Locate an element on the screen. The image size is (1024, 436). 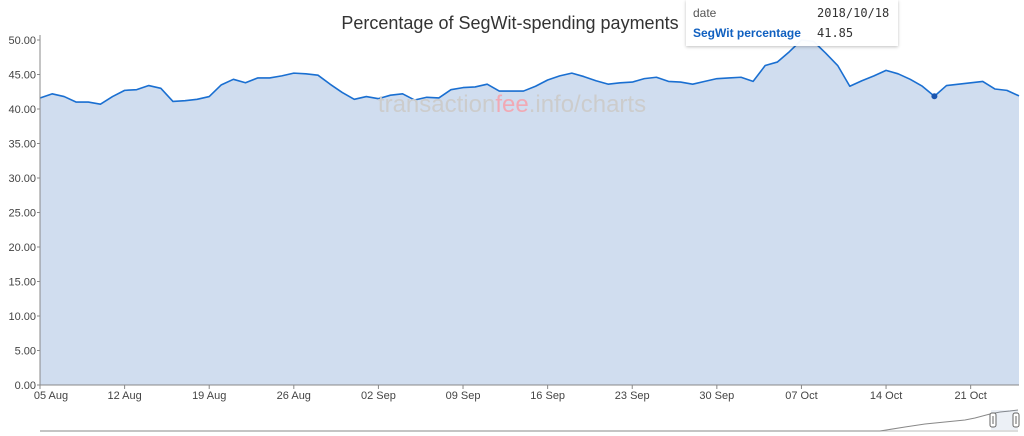
y-tick-label: 40.00 is located at coordinates (22, 110).